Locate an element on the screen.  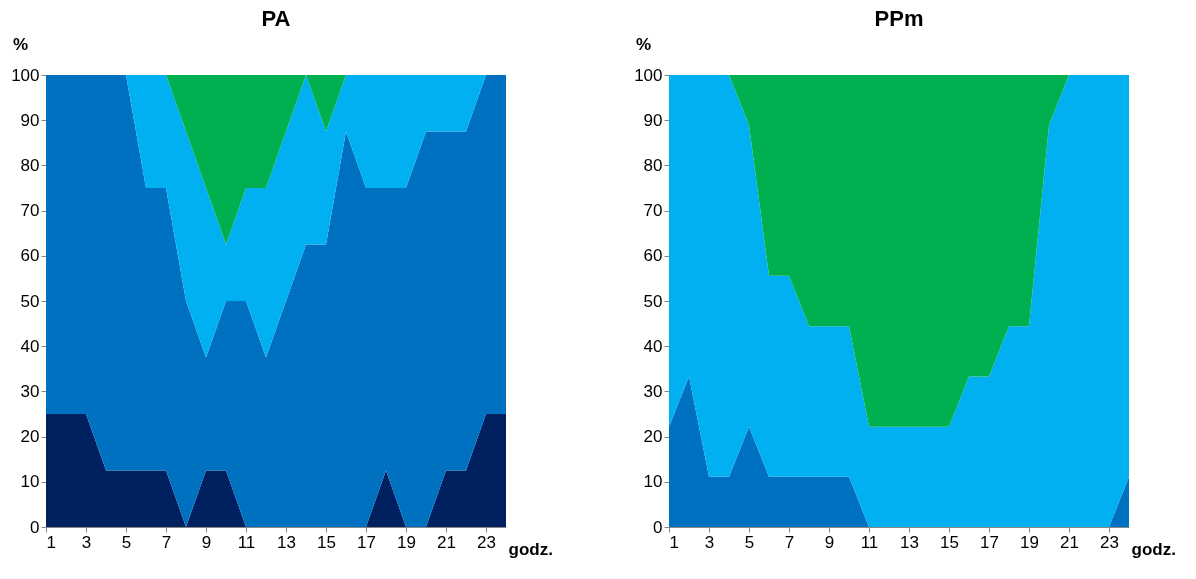
chart-title: PPm is located at coordinates (899, 18).